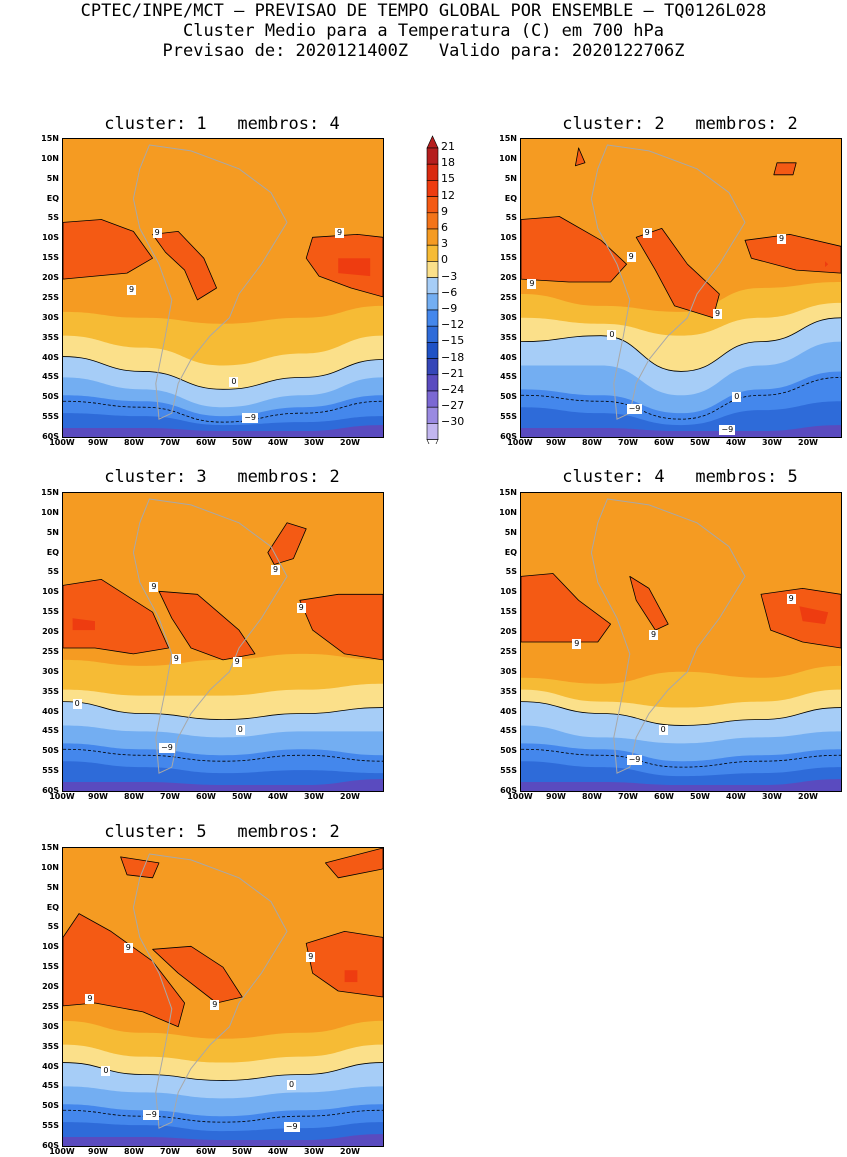  Describe the element at coordinates (508, 671) in the screenshot. I see `latitude-label: 30S` at that location.